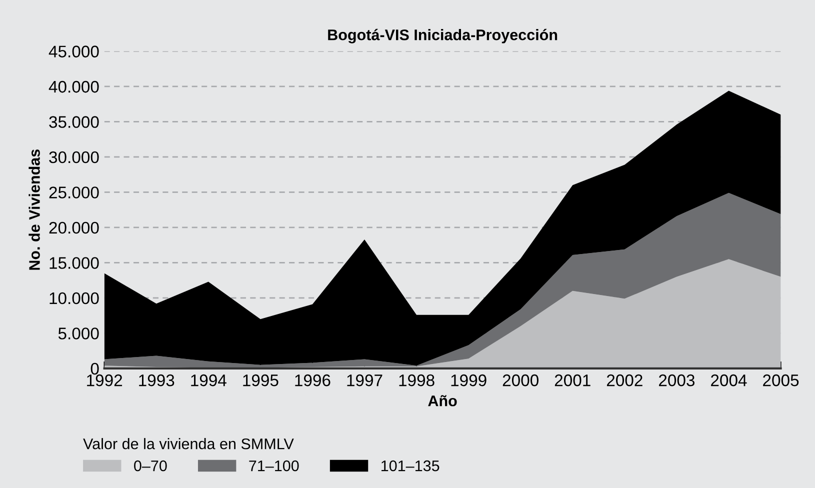  What do you see at coordinates (624, 380) in the screenshot?
I see `x-tick-label: 2002` at bounding box center [624, 380].